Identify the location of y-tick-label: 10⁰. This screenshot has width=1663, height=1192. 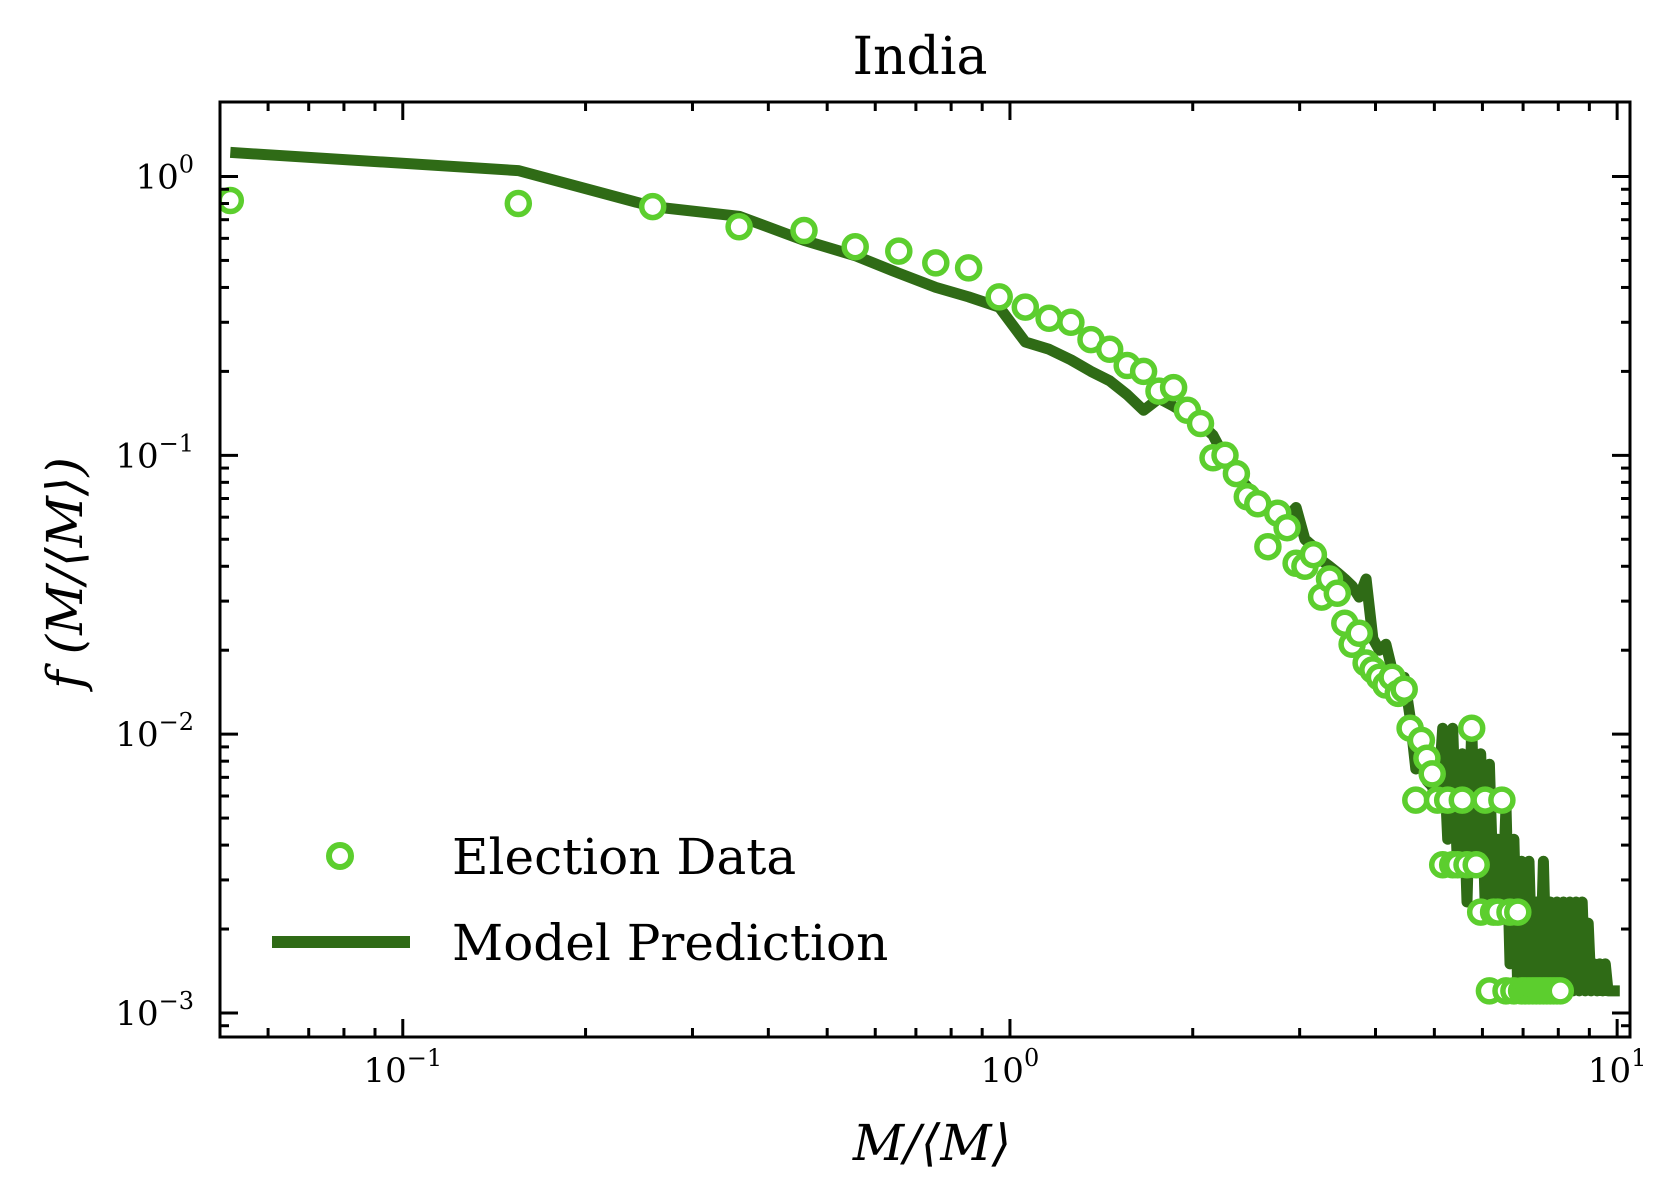
(164, 173).